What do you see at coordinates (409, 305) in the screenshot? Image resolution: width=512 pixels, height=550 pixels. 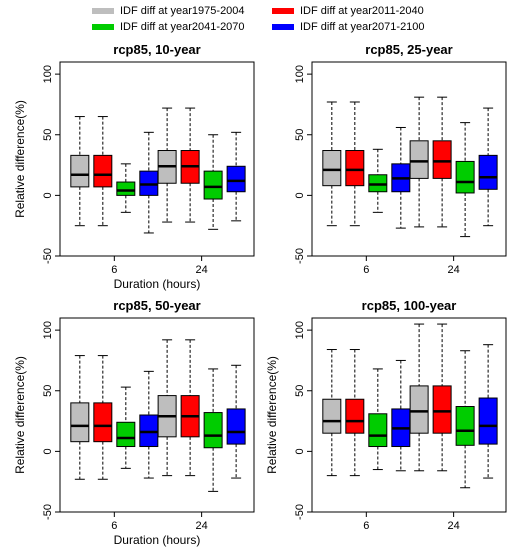 I see `chart-title: rcp85, 100-year` at bounding box center [409, 305].